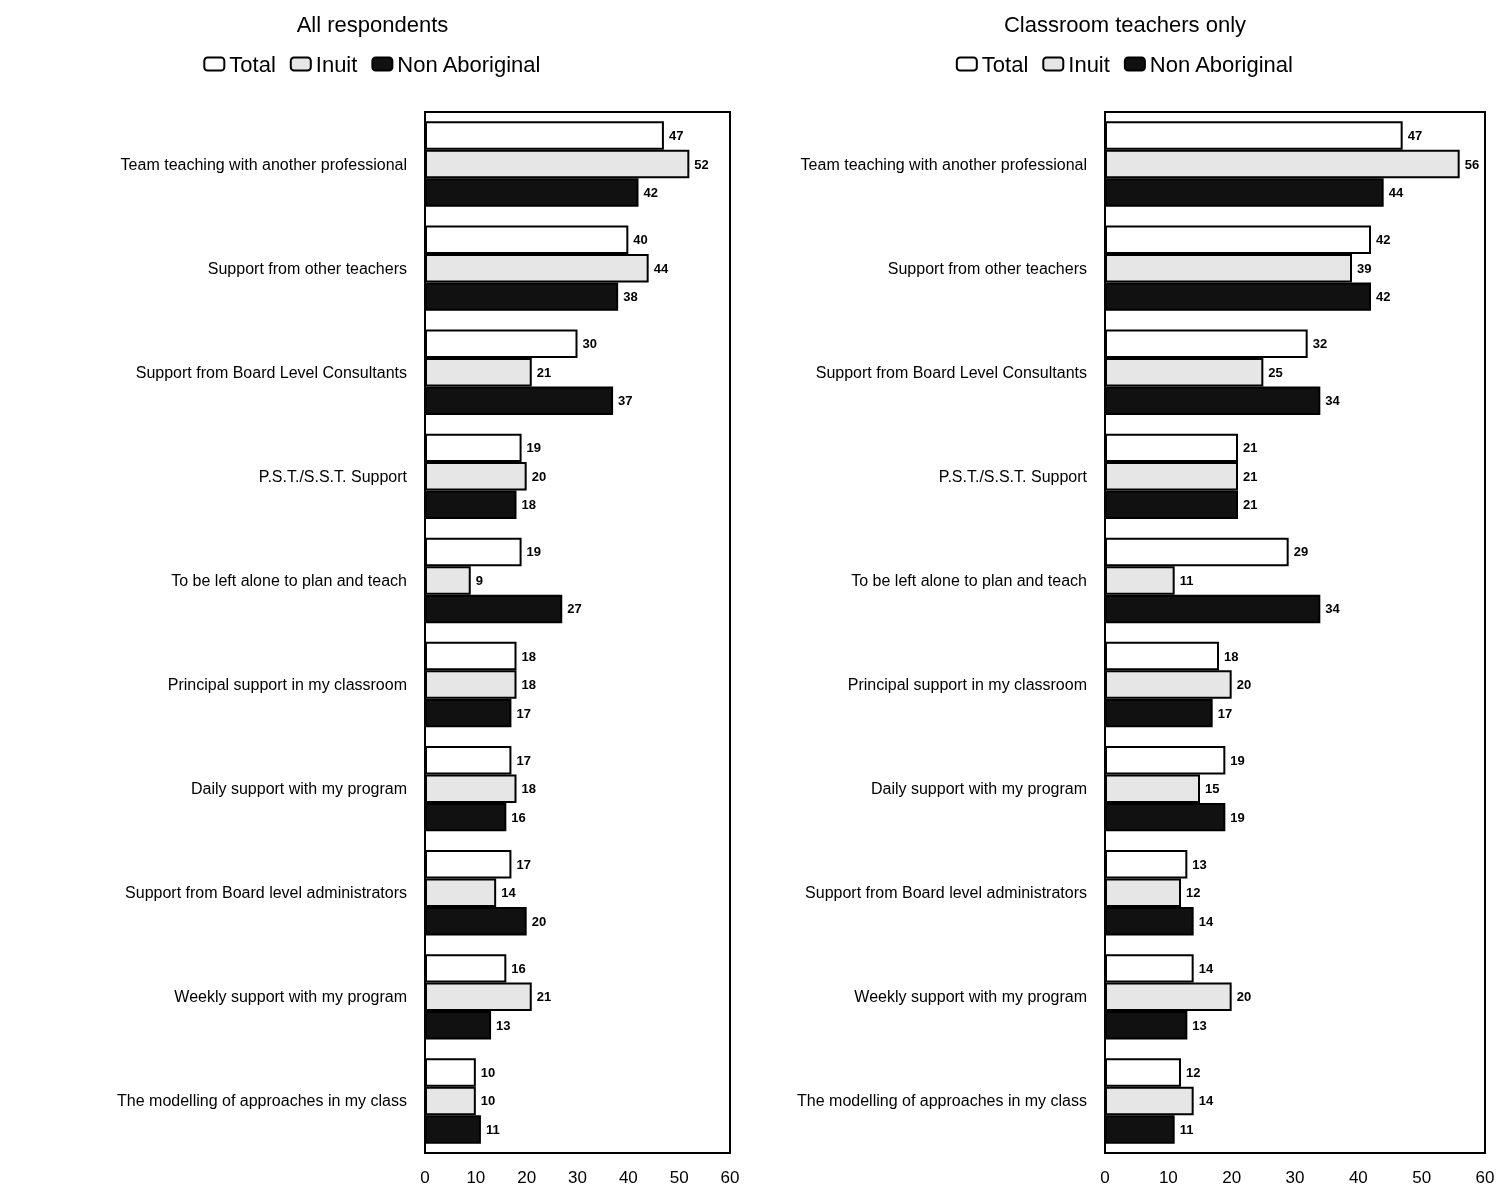 The image size is (1505, 1198). What do you see at coordinates (574, 609) in the screenshot?
I see `data-label: 27` at bounding box center [574, 609].